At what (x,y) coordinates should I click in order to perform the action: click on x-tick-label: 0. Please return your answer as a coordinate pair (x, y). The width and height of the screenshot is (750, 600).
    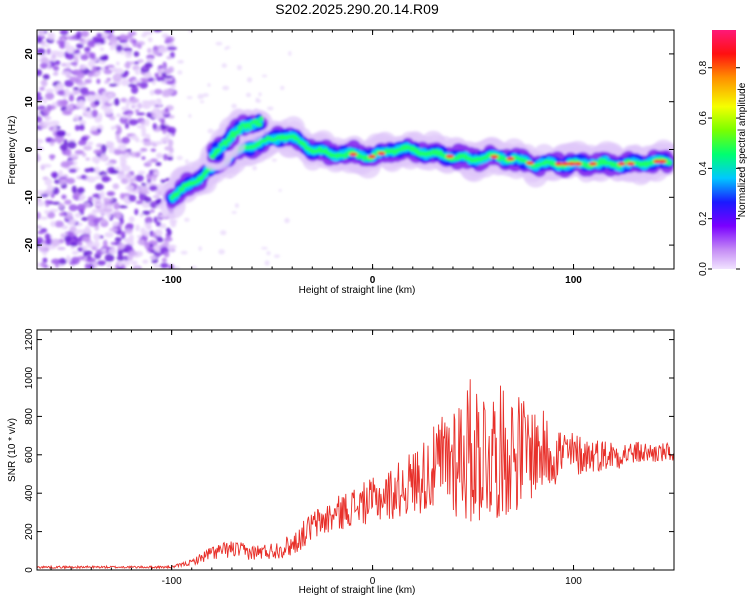
    Looking at the image, I should click on (373, 280).